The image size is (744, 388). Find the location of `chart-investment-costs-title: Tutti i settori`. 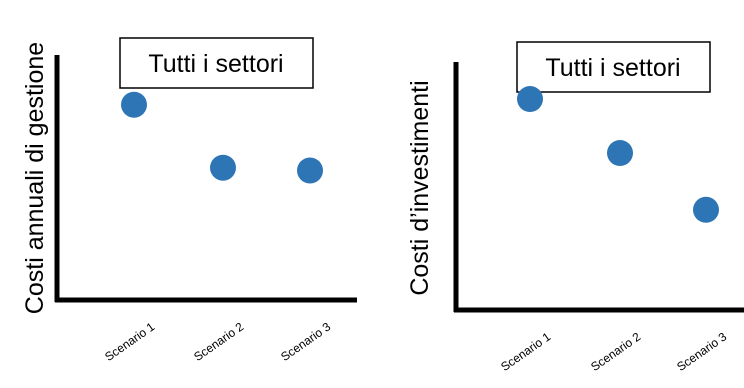

chart-investment-costs-title: Tutti i settori is located at coordinates (612, 68).